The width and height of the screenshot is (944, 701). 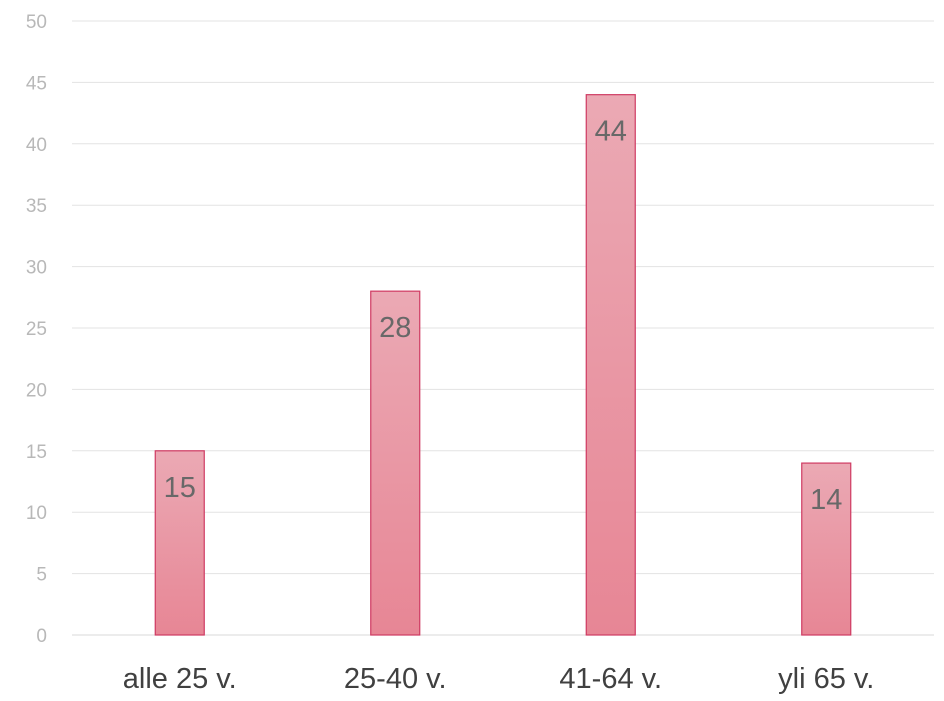 What do you see at coordinates (36, 145) in the screenshot?
I see `y-tick-label: 40` at bounding box center [36, 145].